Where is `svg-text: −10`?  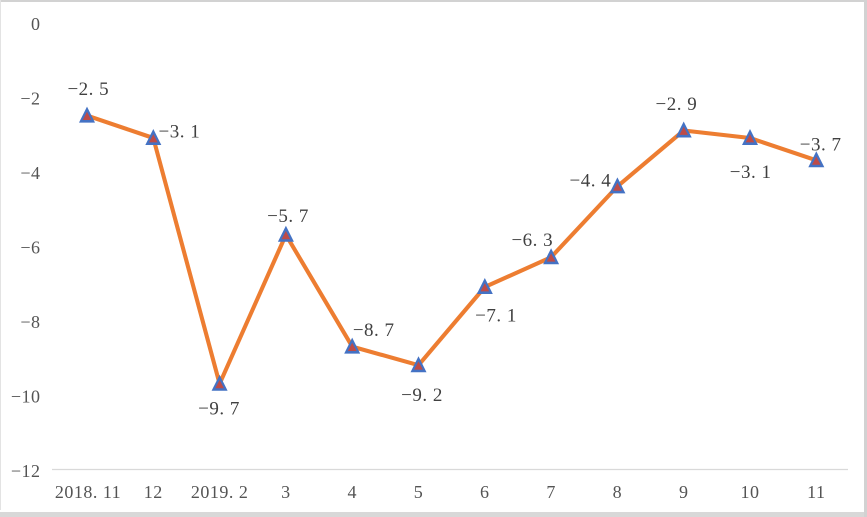
svg-text: −10 is located at coordinates (26, 397).